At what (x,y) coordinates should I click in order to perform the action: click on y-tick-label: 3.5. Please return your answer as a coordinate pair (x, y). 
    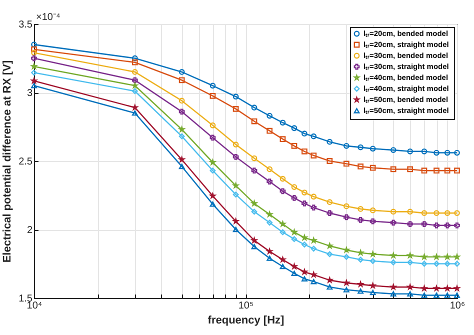
    Looking at the image, I should click on (25, 25).